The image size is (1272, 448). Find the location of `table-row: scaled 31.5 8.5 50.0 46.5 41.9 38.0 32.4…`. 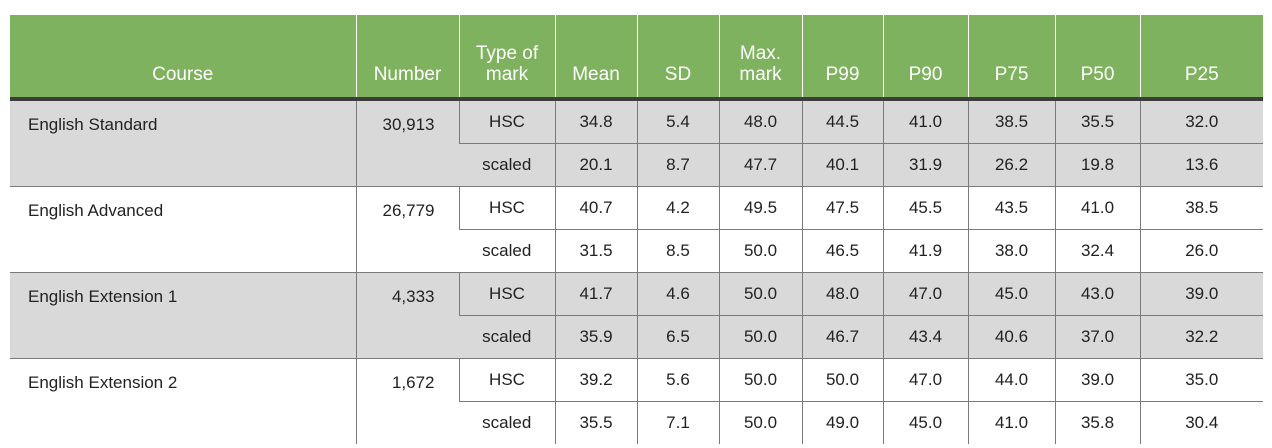

table-row: scaled 31.5 8.5 50.0 46.5 41.9 38.0 32.4… is located at coordinates (636, 251).